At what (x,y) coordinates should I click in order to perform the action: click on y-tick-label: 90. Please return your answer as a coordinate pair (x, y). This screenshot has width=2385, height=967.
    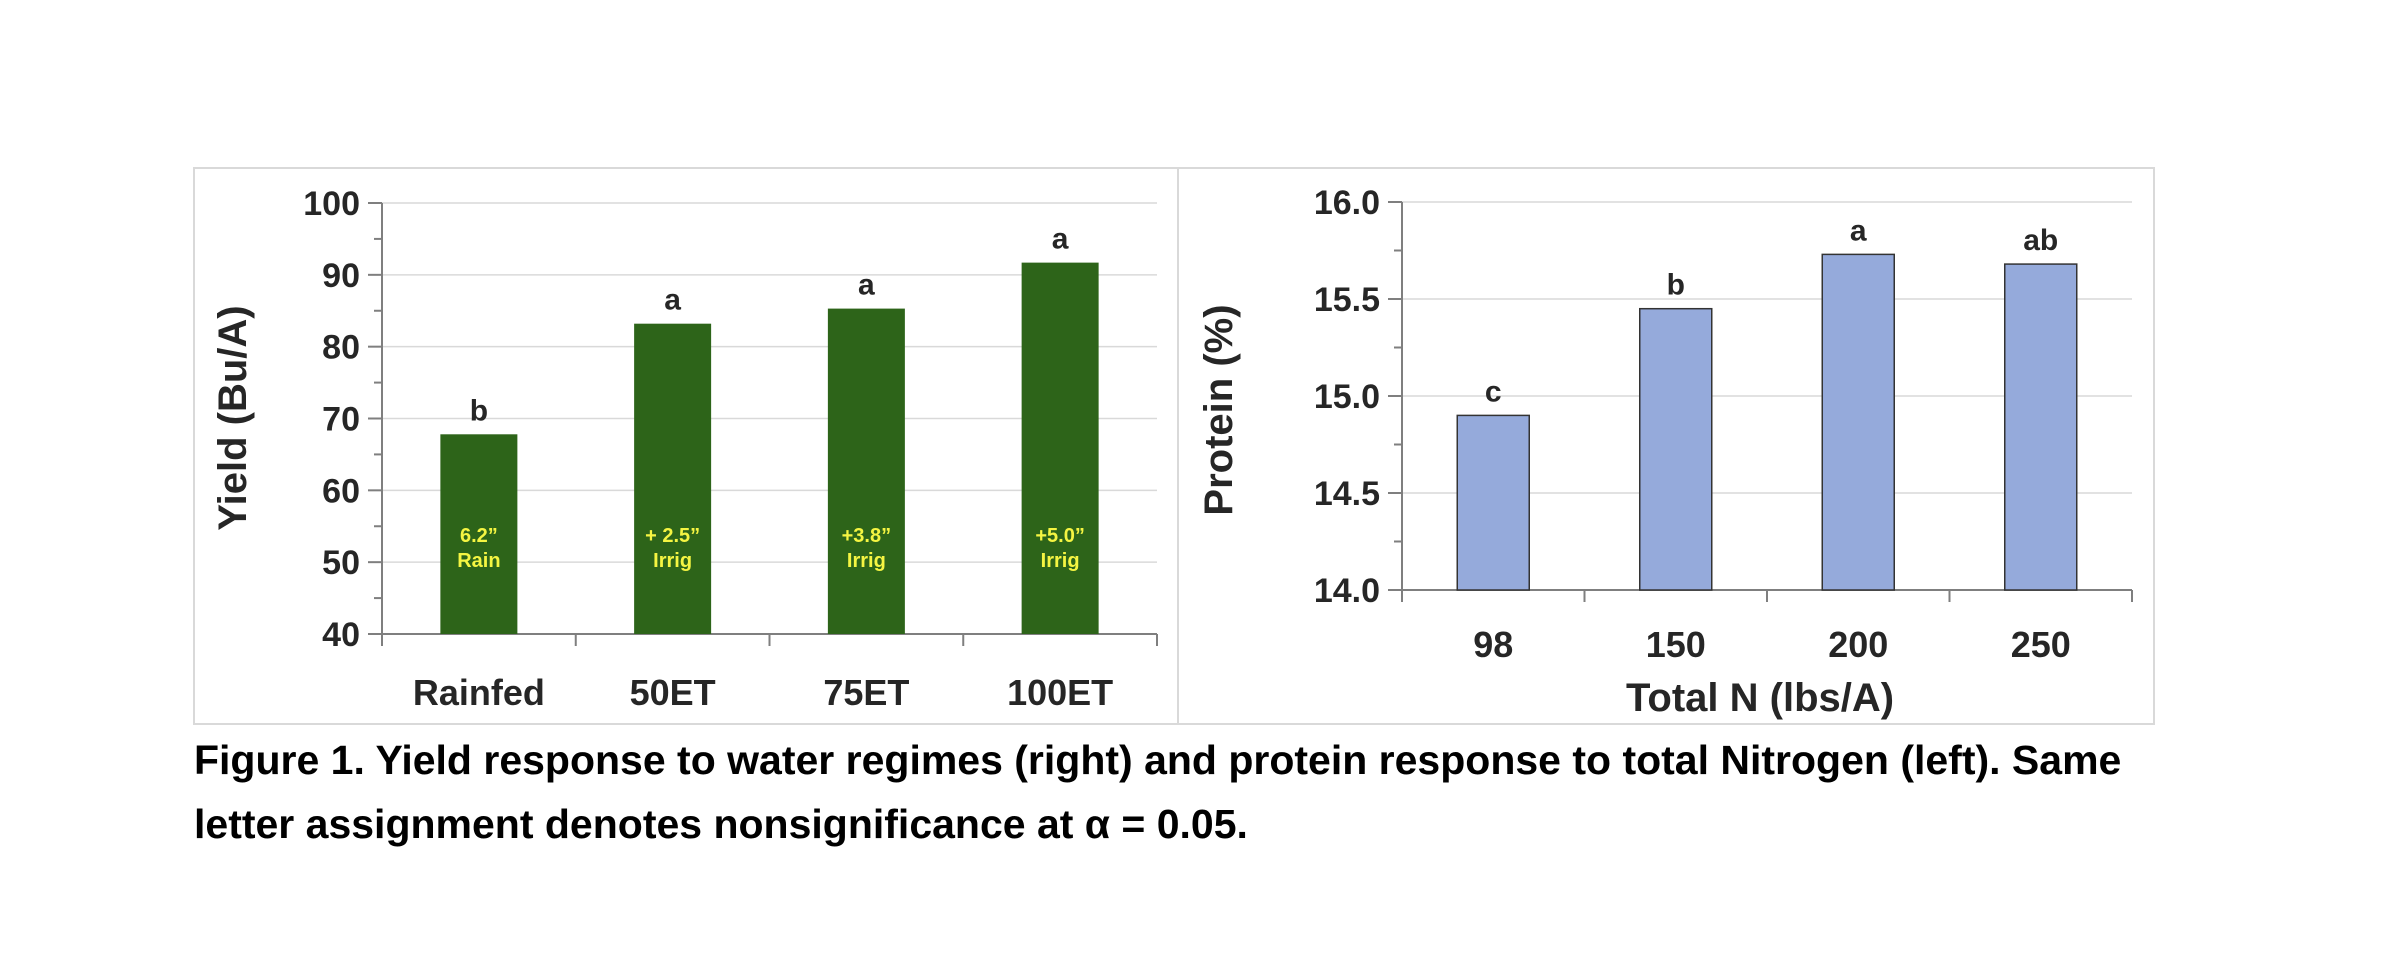
    Looking at the image, I should click on (341, 276).